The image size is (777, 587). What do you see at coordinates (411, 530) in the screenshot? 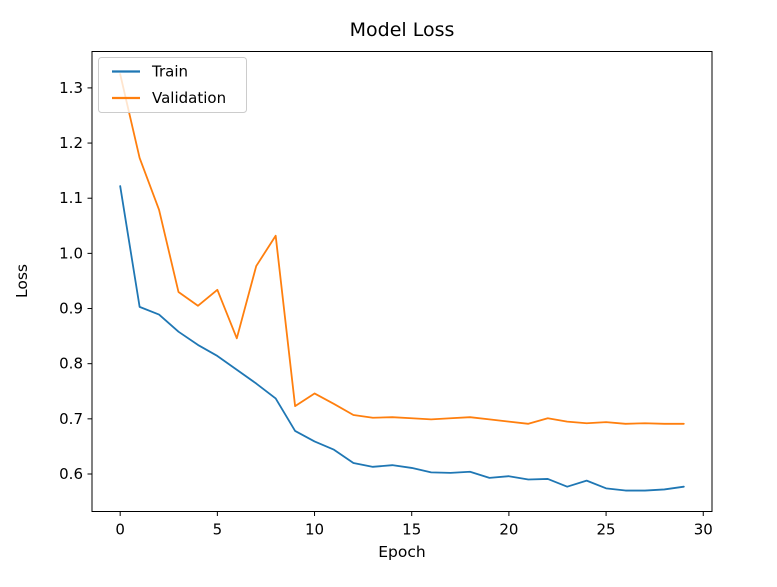
I see `x-tick-label: 15` at bounding box center [411, 530].